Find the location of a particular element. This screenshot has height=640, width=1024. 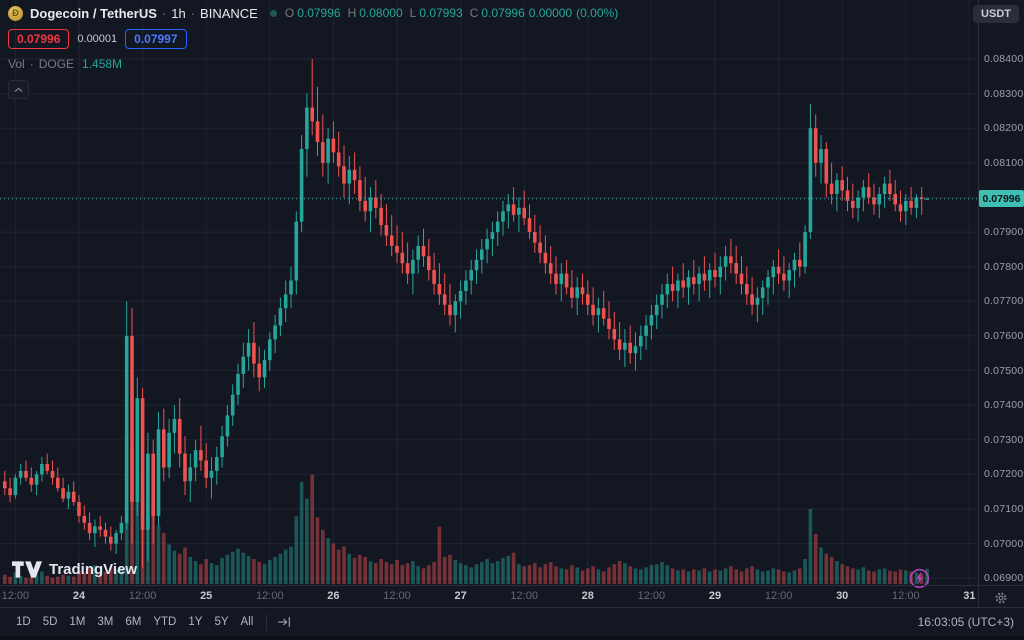

range-button-6m: 6M is located at coordinates (133, 622).